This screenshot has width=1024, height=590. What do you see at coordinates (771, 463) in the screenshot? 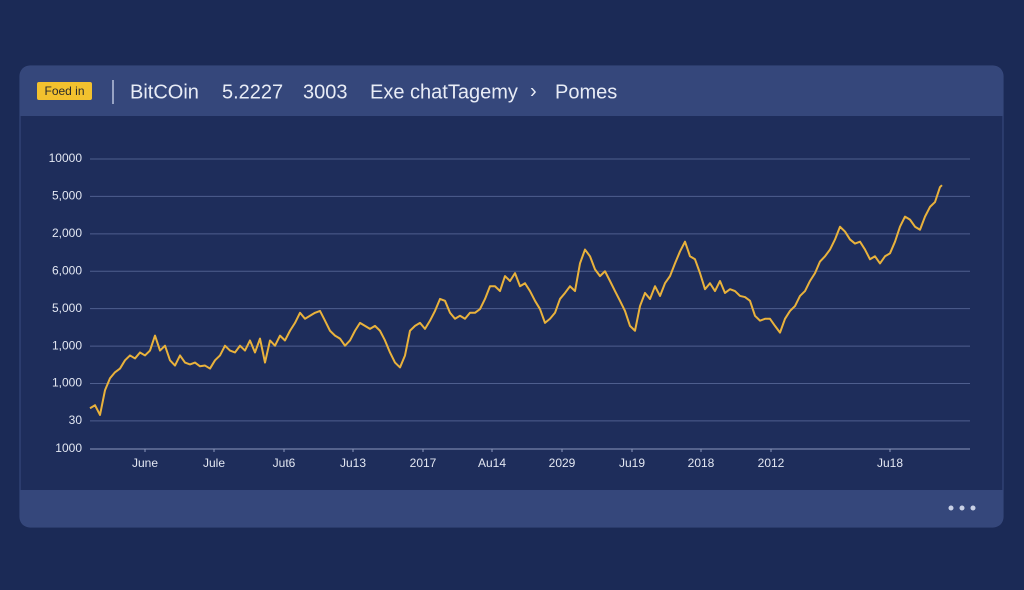
I see `x-tick-label: 2012` at bounding box center [771, 463].